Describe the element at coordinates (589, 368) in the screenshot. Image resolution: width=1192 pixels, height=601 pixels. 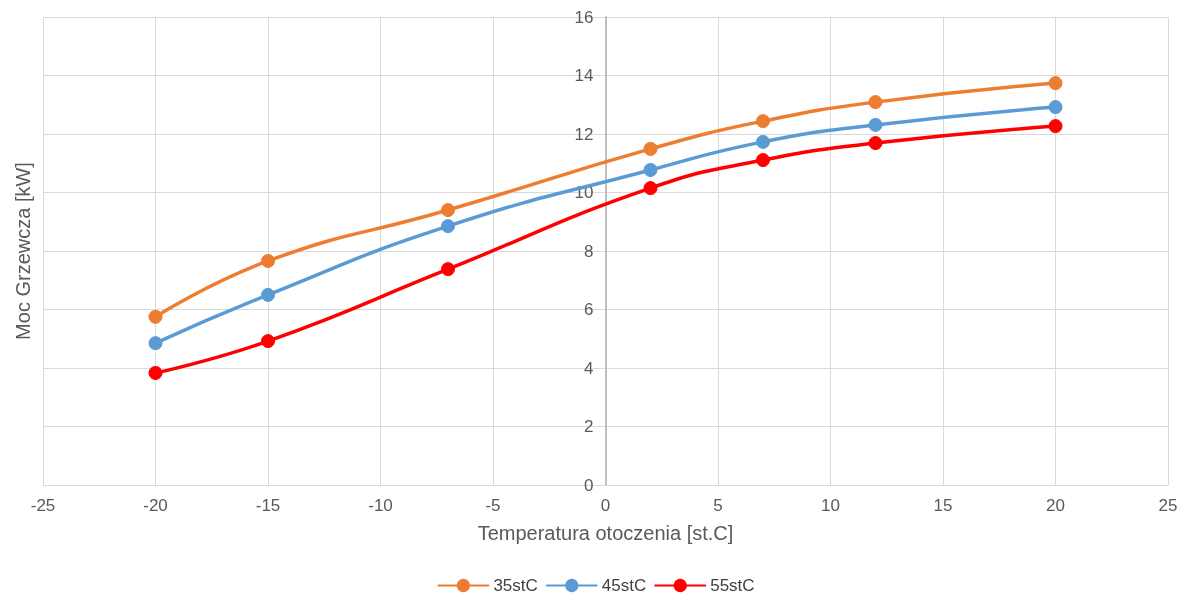
I see `y-tick-label: 4` at that location.